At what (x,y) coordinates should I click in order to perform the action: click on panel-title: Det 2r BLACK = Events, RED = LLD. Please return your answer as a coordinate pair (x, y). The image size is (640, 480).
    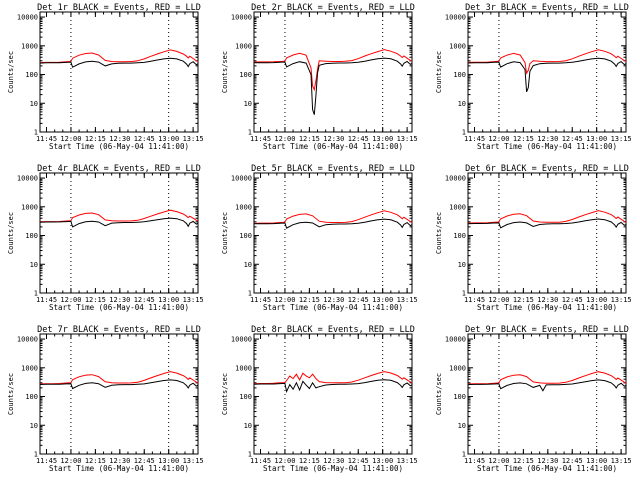
    Looking at the image, I should click on (333, 8).